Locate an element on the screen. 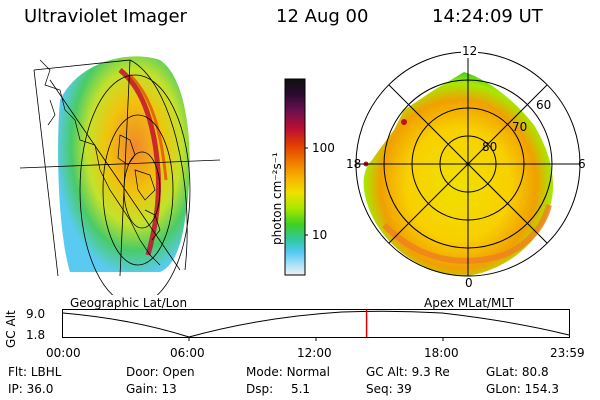  info-gc-alt-label: GC Alt: is located at coordinates (387, 372).